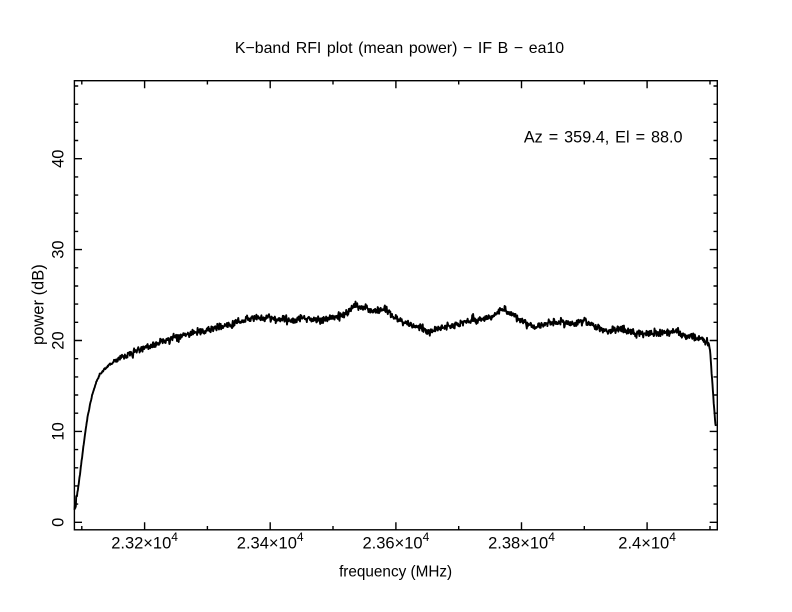  What do you see at coordinates (270, 541) in the screenshot?
I see `svg-text: 2.34×10⁴` at bounding box center [270, 541].